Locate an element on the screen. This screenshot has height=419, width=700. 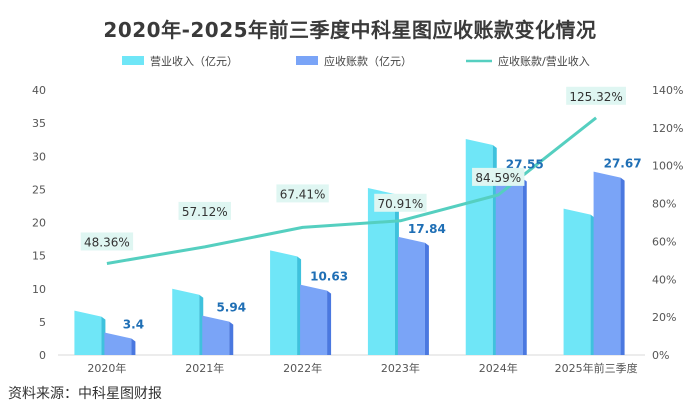
y-right-tick: 100% is located at coordinates (667, 166).